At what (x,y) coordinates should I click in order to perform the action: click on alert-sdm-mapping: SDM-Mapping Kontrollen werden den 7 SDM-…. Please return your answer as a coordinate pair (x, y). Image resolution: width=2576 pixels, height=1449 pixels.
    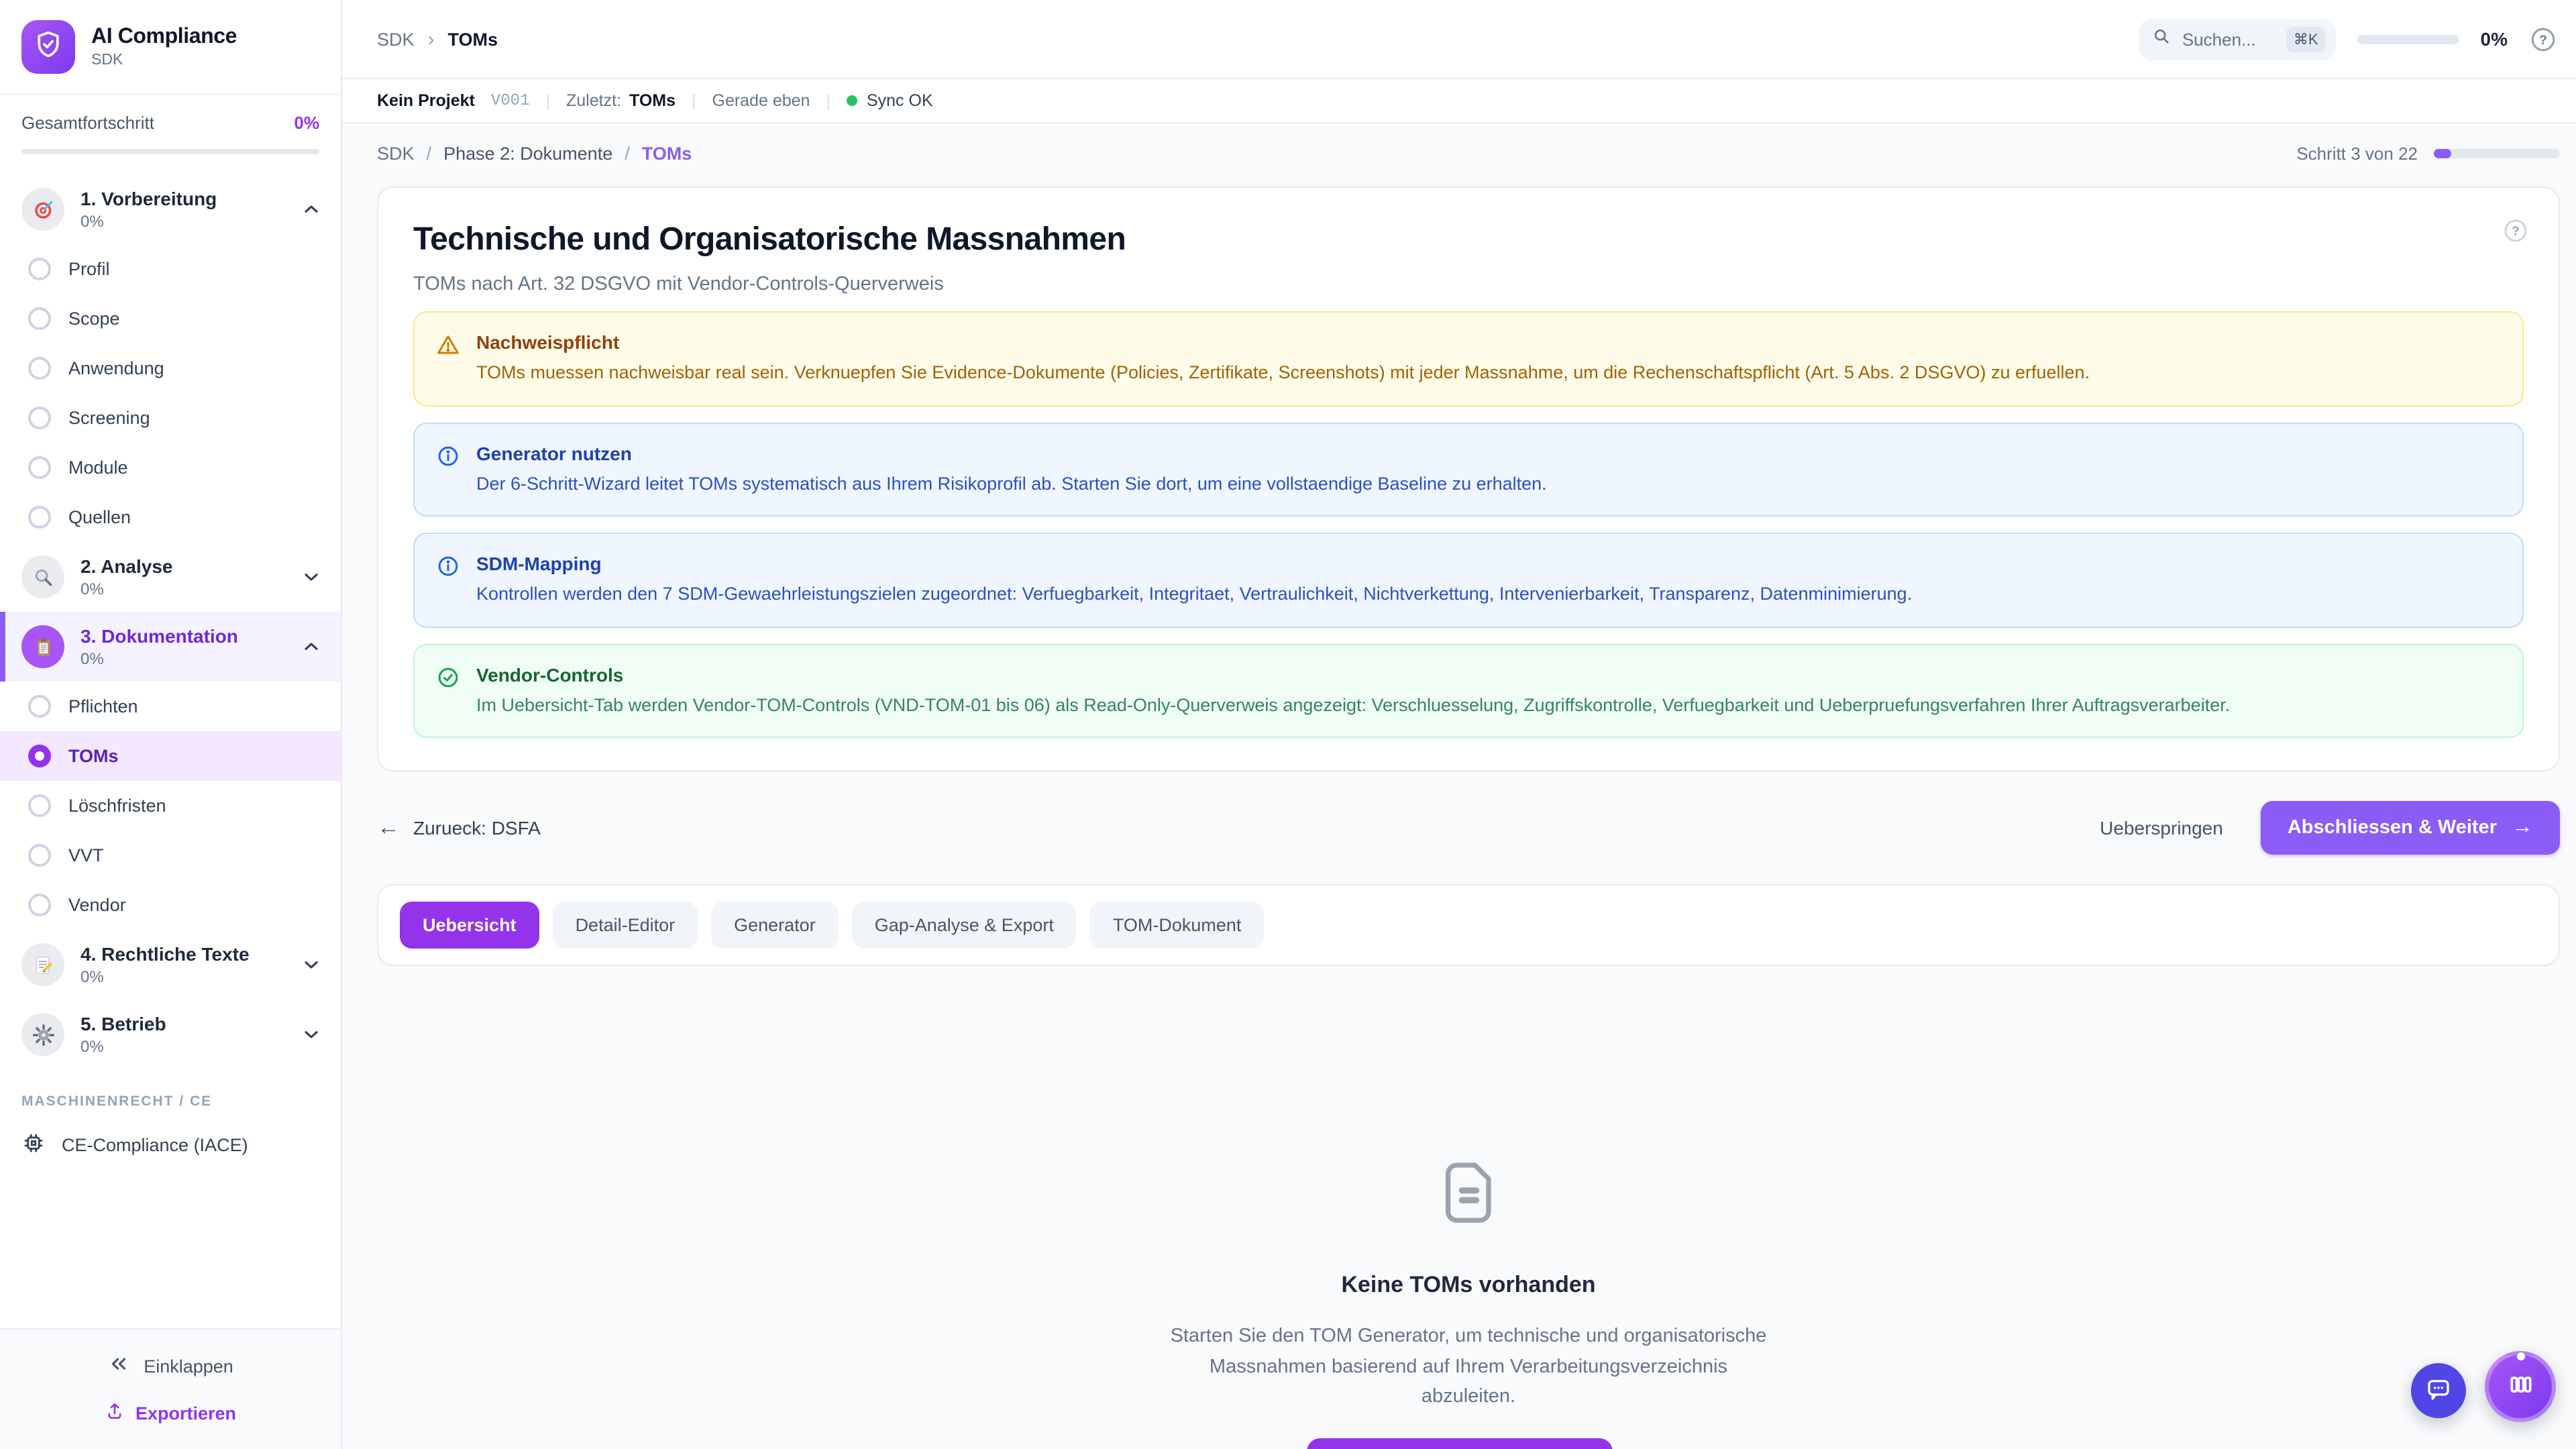
    Looking at the image, I should click on (1468, 580).